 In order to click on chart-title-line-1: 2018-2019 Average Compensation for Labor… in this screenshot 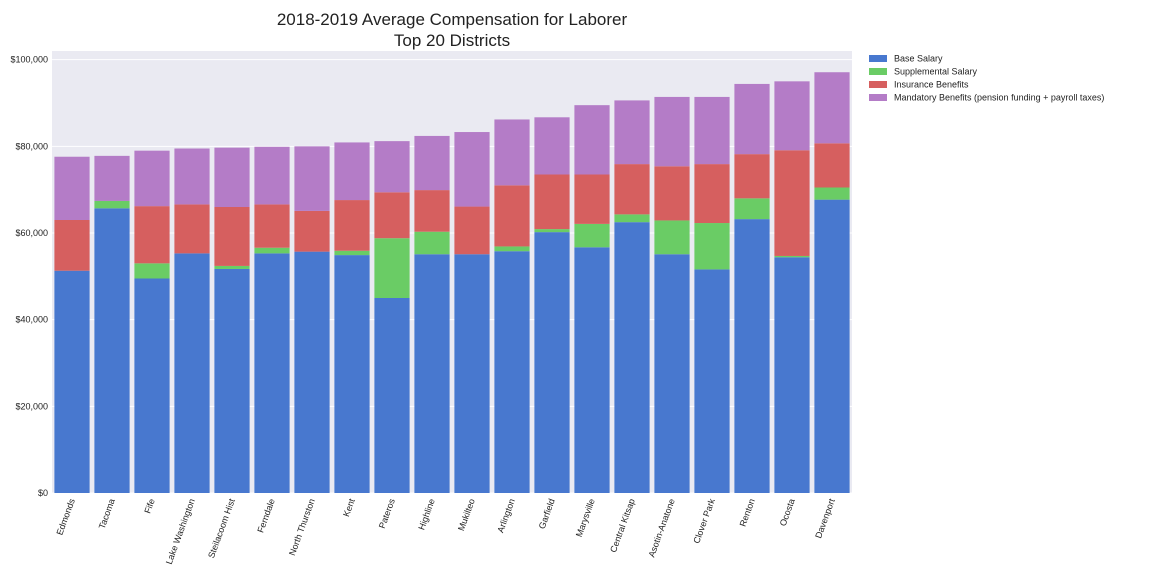, I will do `click(452, 19)`.